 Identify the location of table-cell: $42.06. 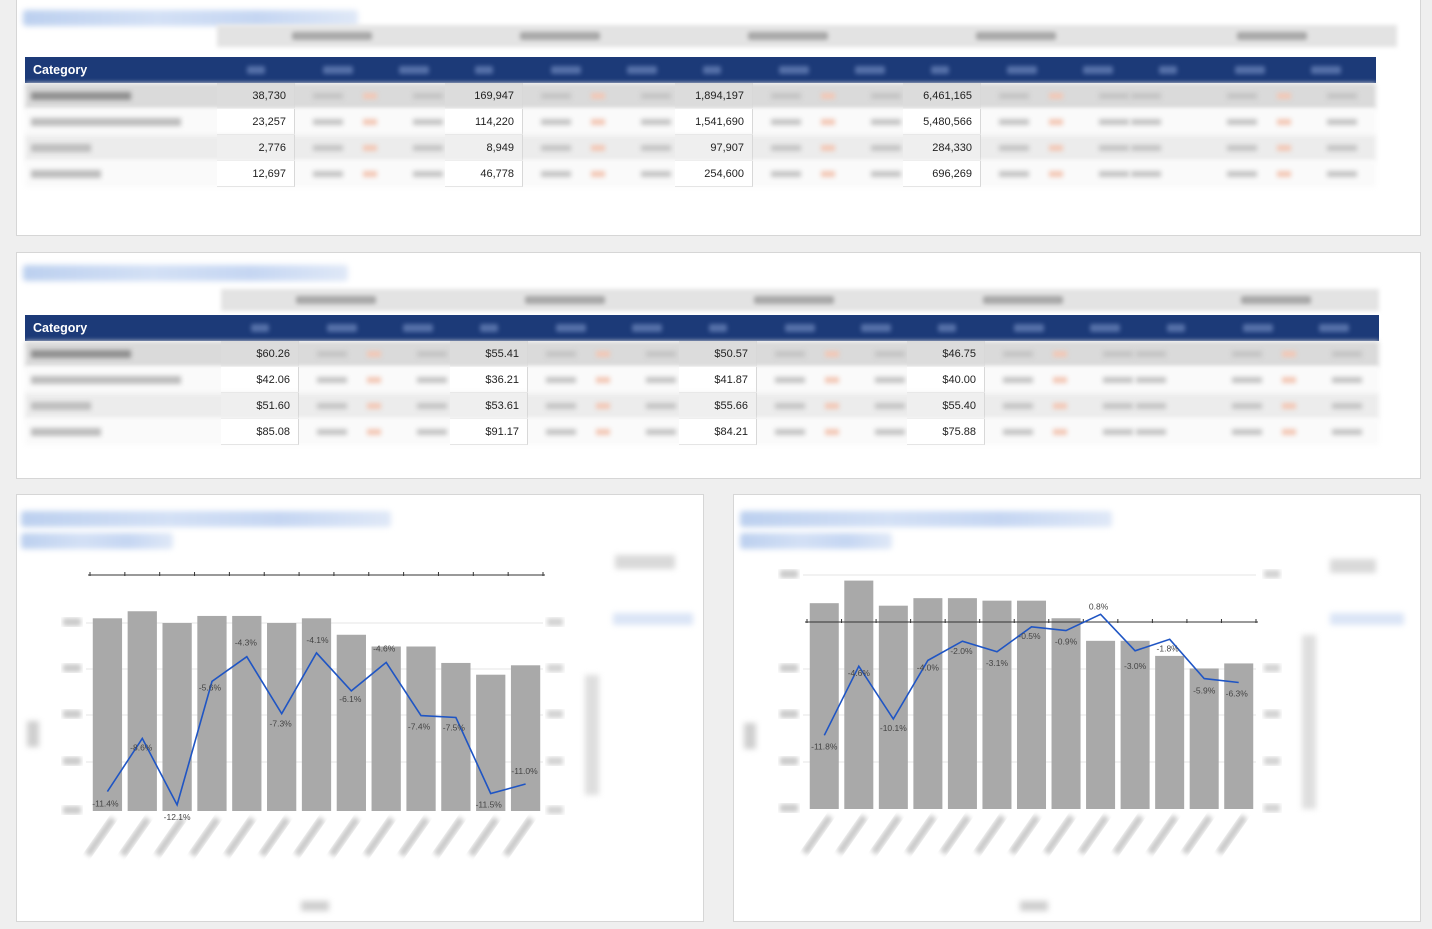
(260, 380).